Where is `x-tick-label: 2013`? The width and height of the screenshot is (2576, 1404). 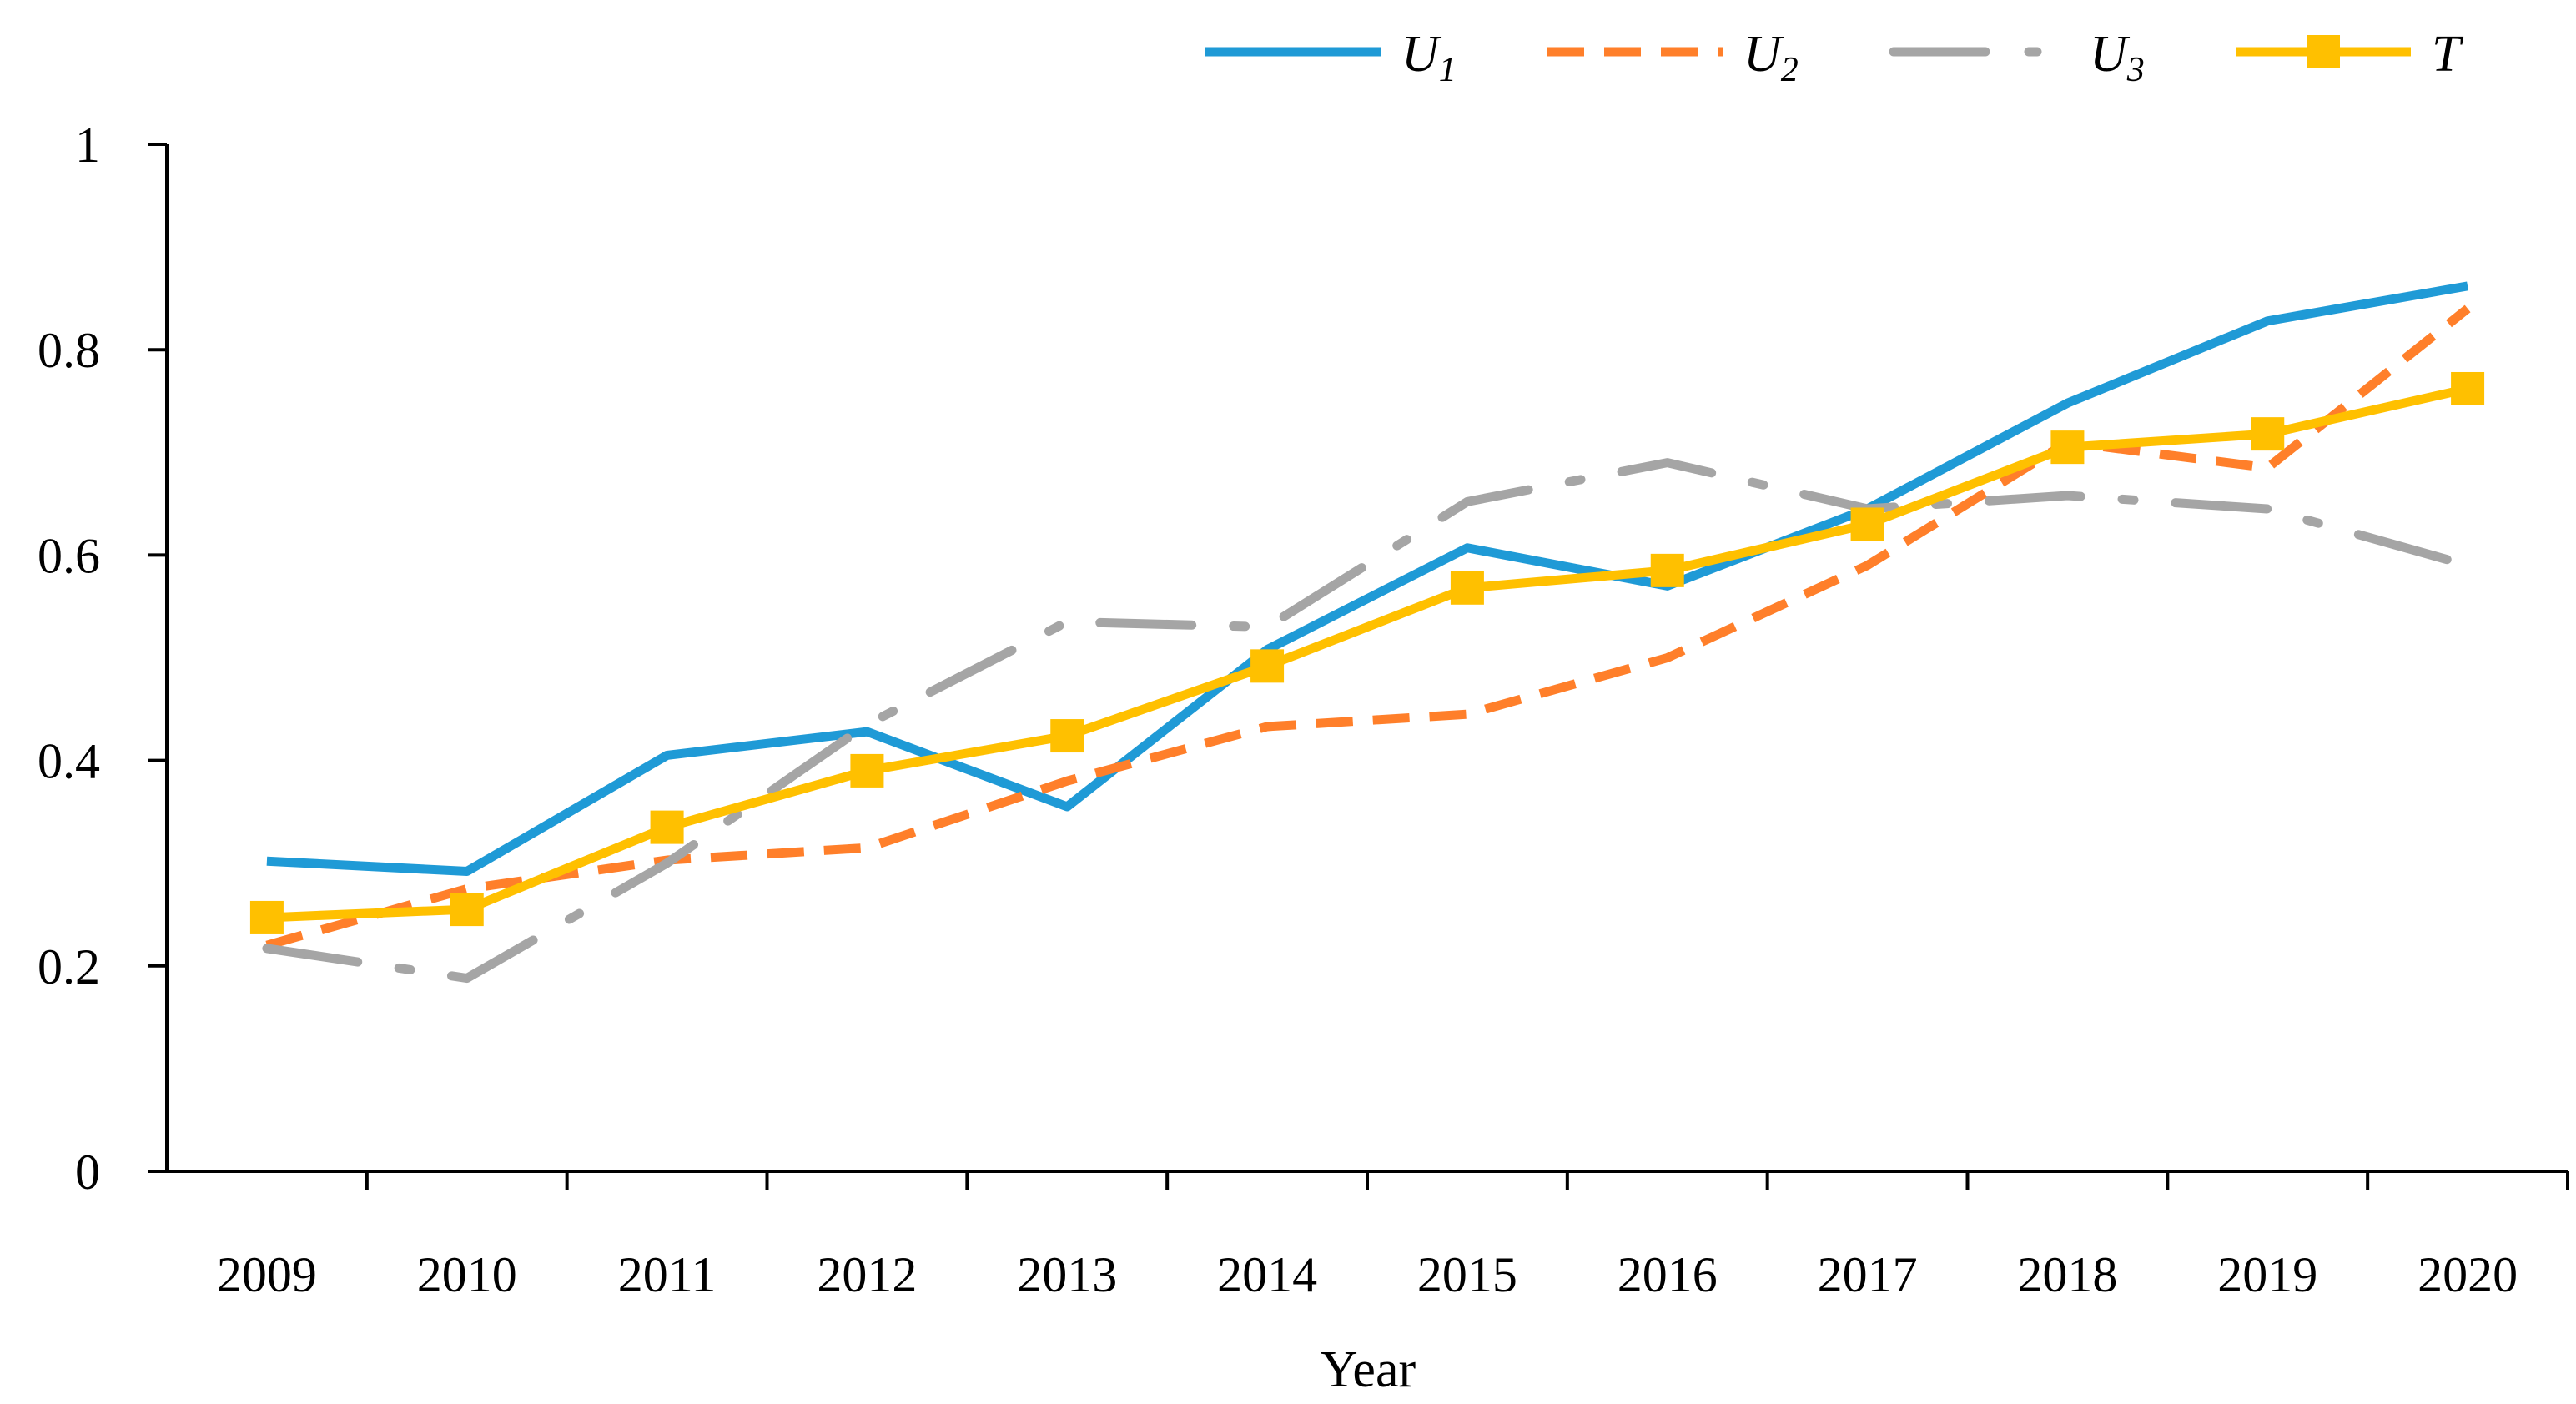
x-tick-label: 2013 is located at coordinates (1067, 1274).